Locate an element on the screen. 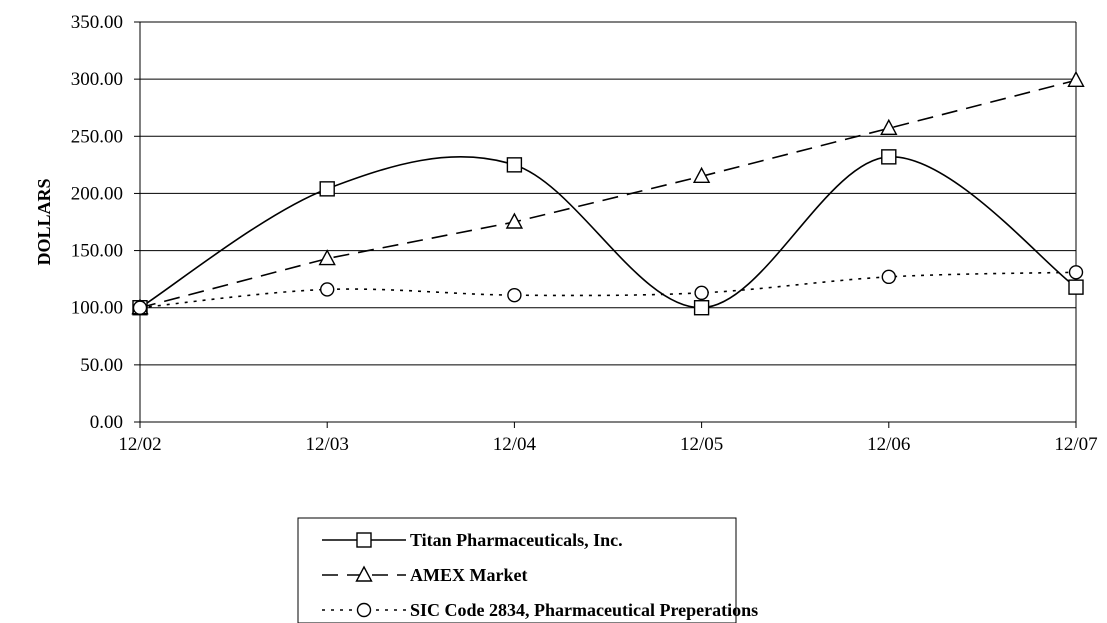 The height and width of the screenshot is (623, 1107). x-tick-label: 12/02 is located at coordinates (139, 444).